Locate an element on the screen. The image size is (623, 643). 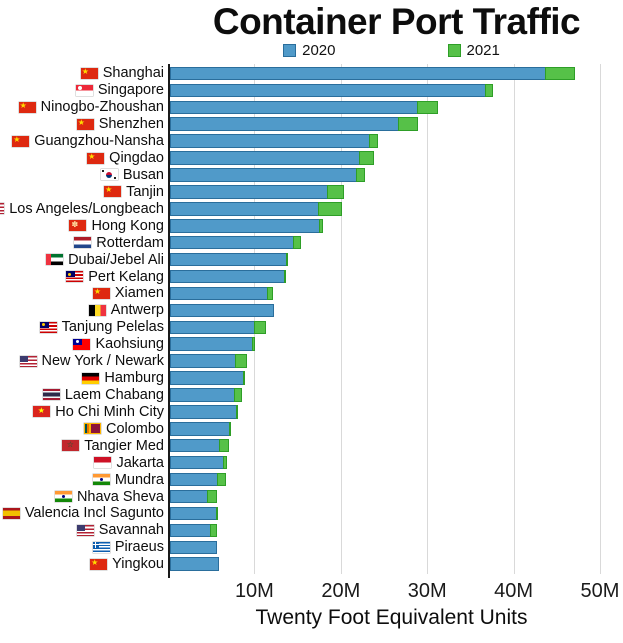
legend: 2020 2021 is located at coordinates (391, 50).